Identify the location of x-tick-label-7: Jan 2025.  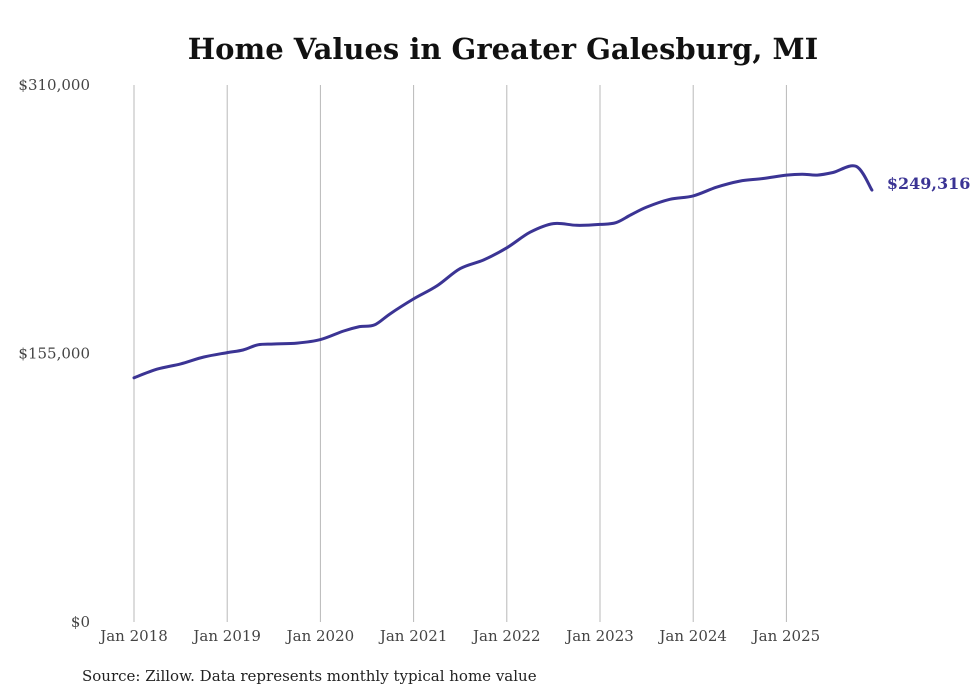
(786, 636).